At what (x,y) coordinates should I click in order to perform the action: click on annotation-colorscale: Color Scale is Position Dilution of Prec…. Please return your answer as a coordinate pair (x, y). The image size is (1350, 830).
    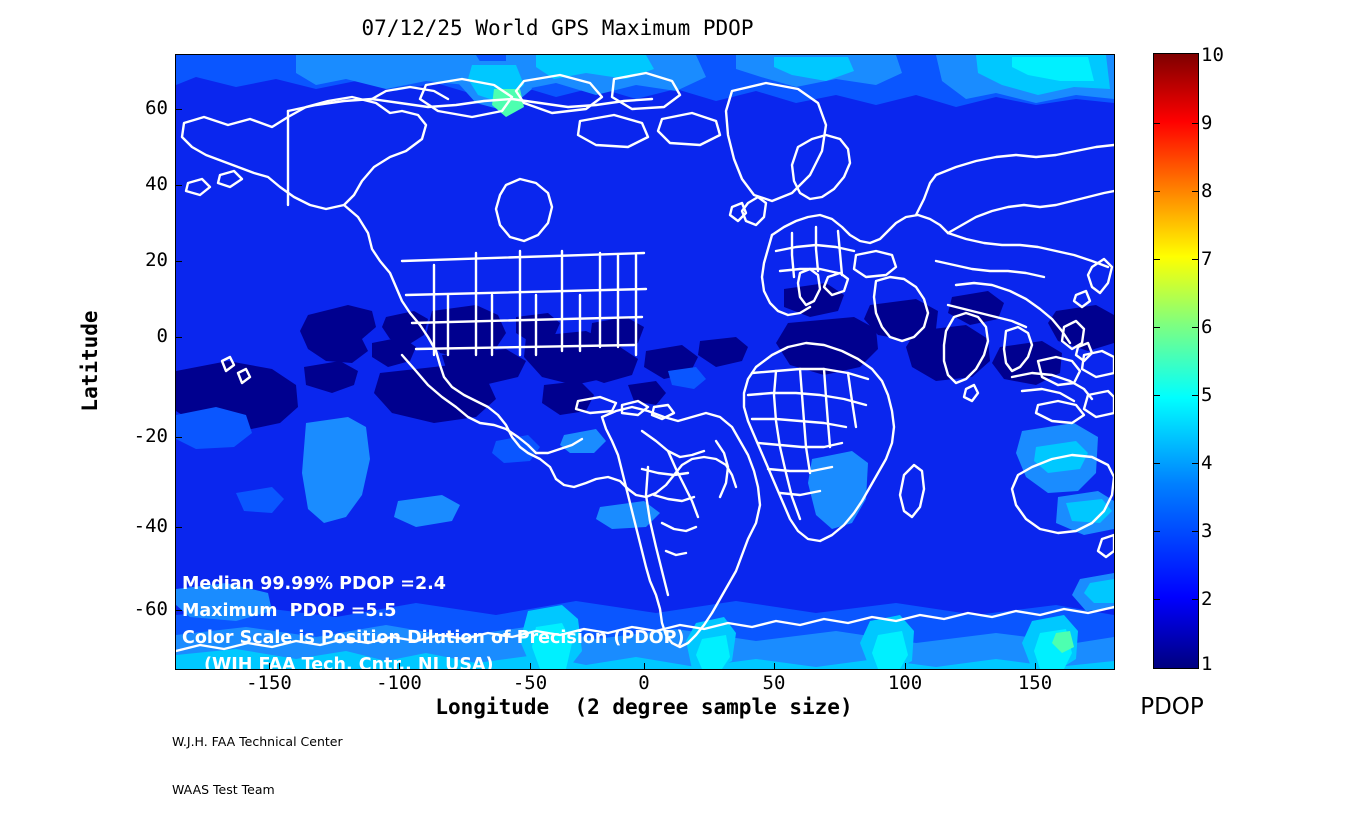
    Looking at the image, I should click on (433, 638).